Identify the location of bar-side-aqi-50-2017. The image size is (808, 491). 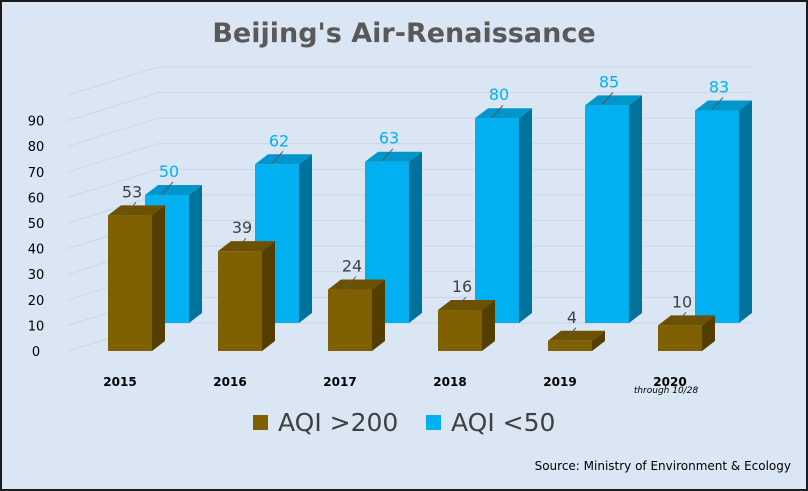
(415, 237).